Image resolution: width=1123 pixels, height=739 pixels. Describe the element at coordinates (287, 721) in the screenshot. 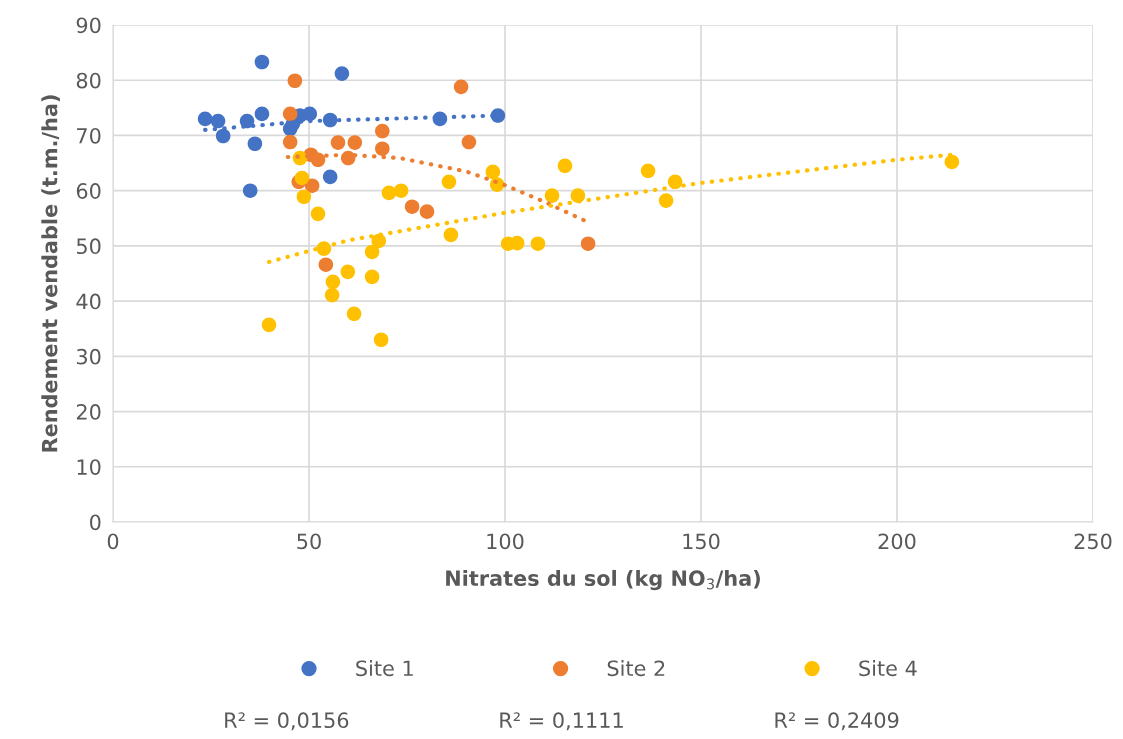

I see `text: R² = 0,0156` at that location.